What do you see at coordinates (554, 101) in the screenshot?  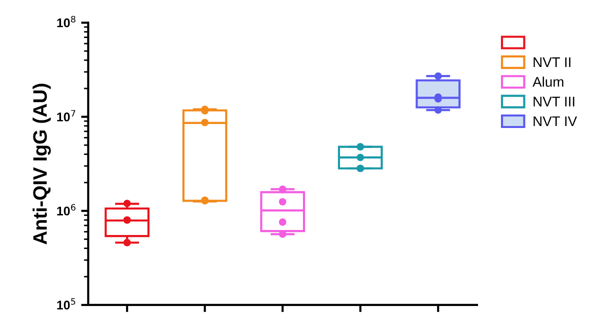 I see `legend-label: NVT III` at bounding box center [554, 101].